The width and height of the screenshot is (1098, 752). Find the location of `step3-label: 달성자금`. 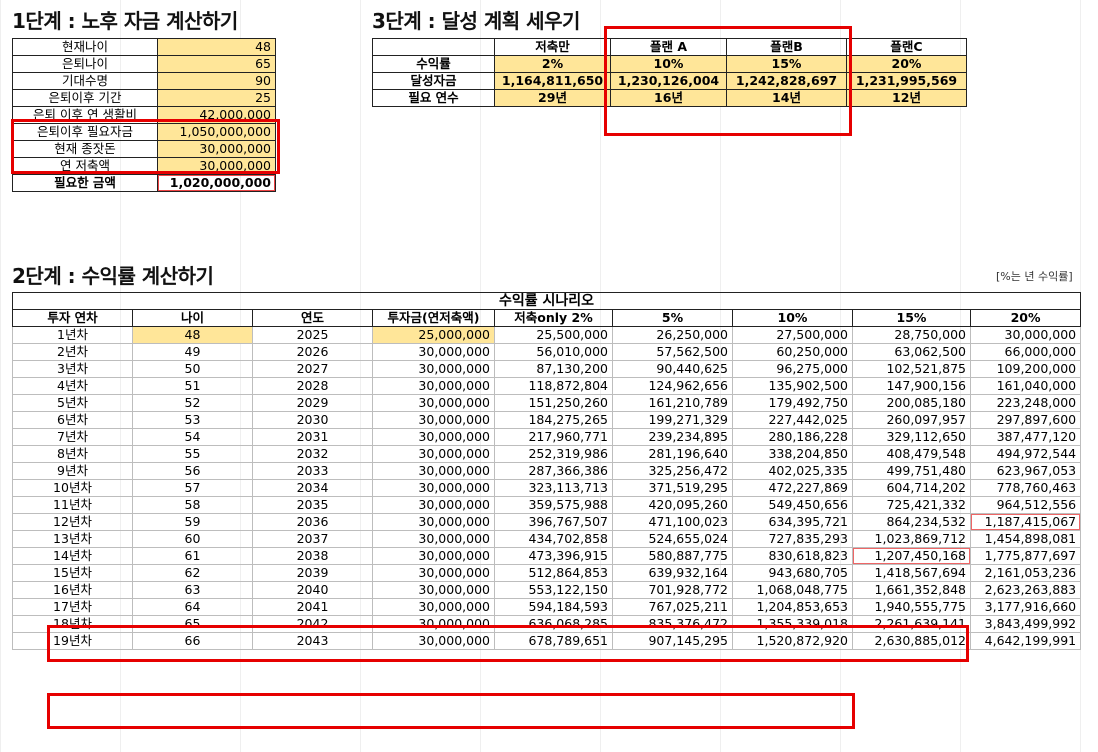

step3-label: 달성자금 is located at coordinates (433, 81).